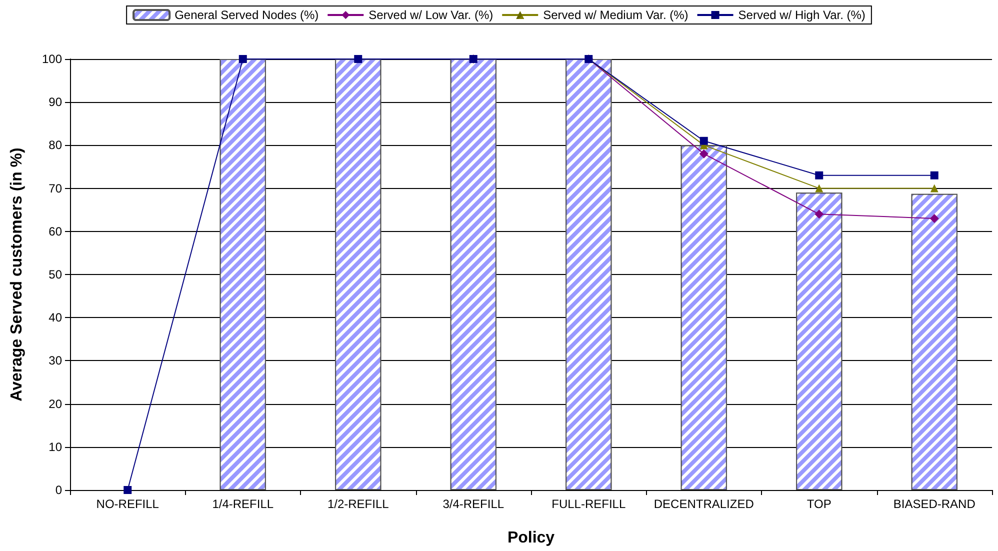  I want to click on x-tick-label: 1/2-REFILL, so click(358, 504).